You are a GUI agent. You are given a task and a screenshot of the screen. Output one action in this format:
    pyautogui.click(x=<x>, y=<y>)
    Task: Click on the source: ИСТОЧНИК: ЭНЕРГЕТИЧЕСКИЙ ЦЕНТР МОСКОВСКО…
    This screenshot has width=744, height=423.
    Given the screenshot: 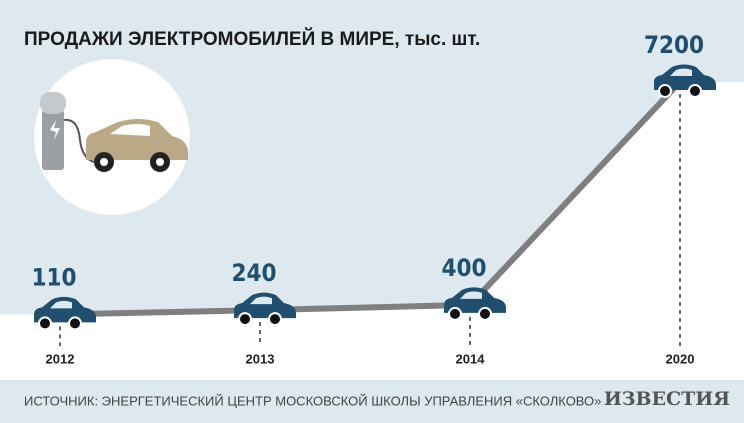 What is the action you would take?
    pyautogui.click(x=312, y=400)
    